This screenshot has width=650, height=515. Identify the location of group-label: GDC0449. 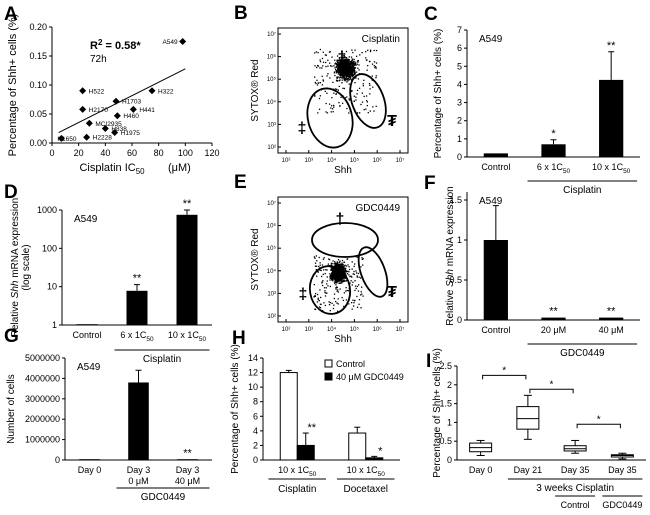
(163, 497).